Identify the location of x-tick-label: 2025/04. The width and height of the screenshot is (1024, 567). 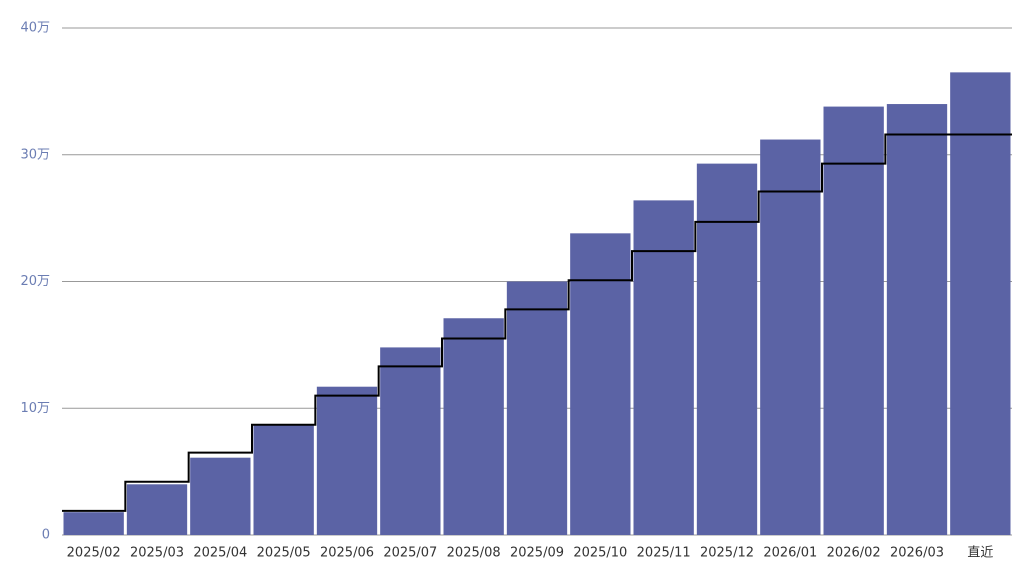
(220, 553).